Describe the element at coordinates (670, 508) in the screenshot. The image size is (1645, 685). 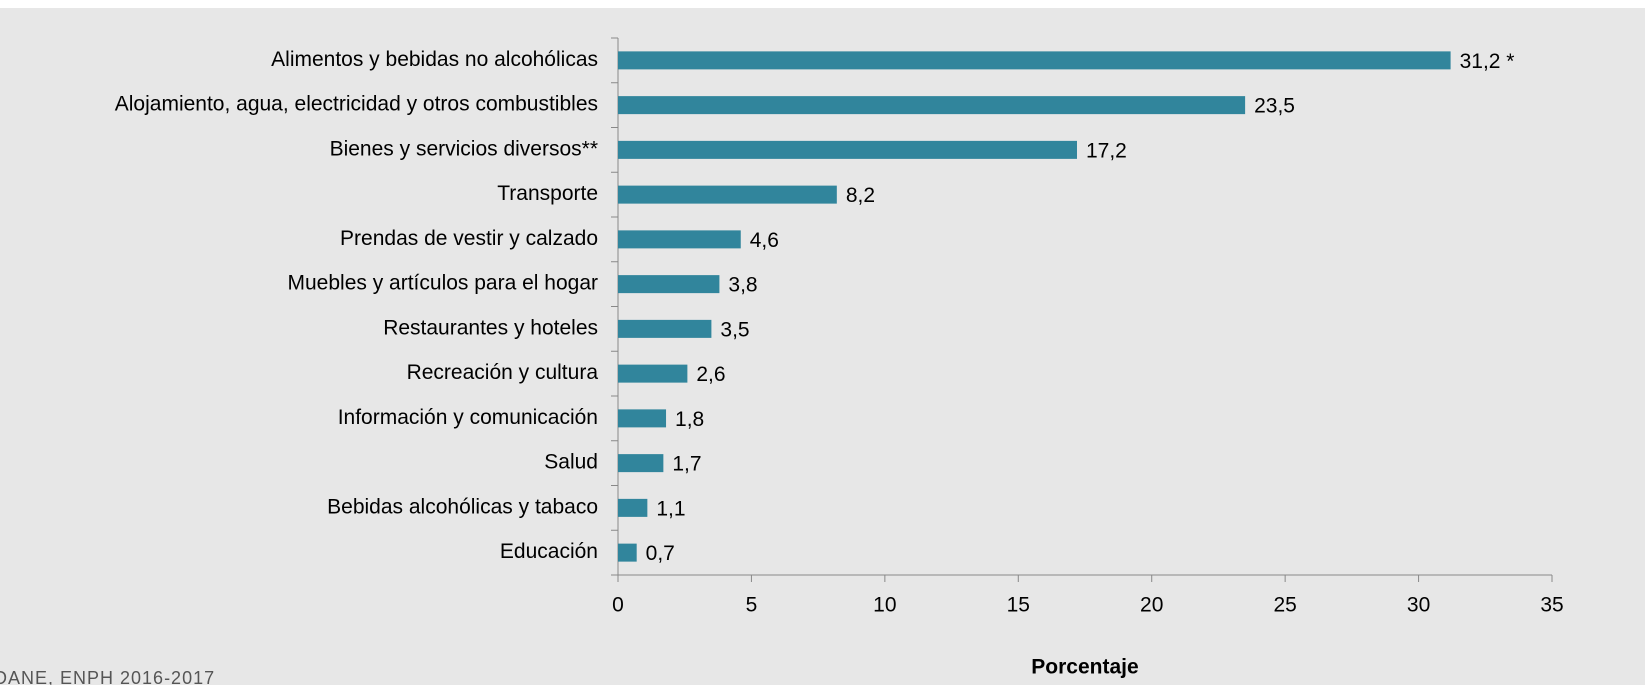
I see `data-label: 1,1` at that location.